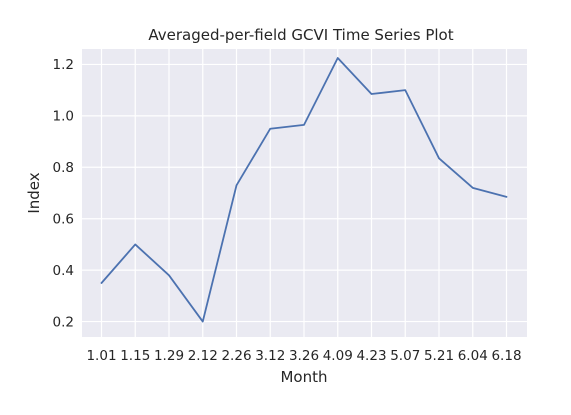 The height and width of the screenshot is (415, 571). I want to click on chart-title: Averaged-per-field GCVI Time Series Plot, so click(300, 35).